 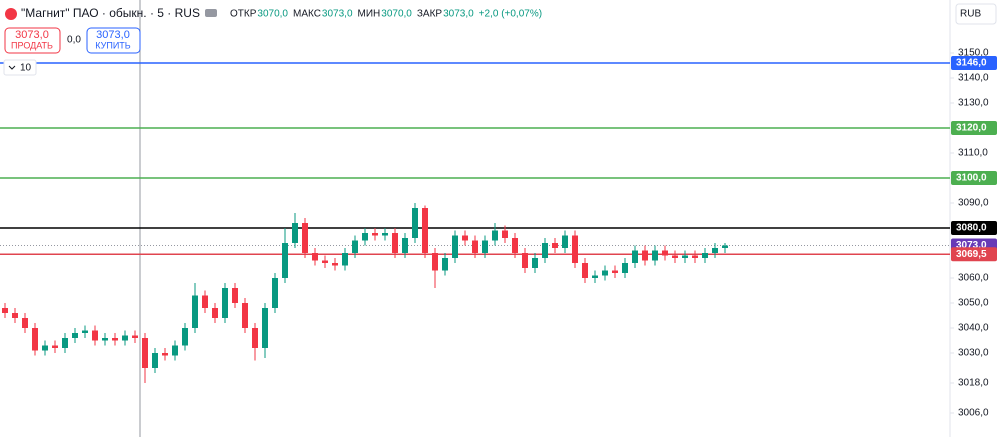 What do you see at coordinates (32, 45) in the screenshot?
I see `sell-label: ПРОДАТЬ` at bounding box center [32, 45].